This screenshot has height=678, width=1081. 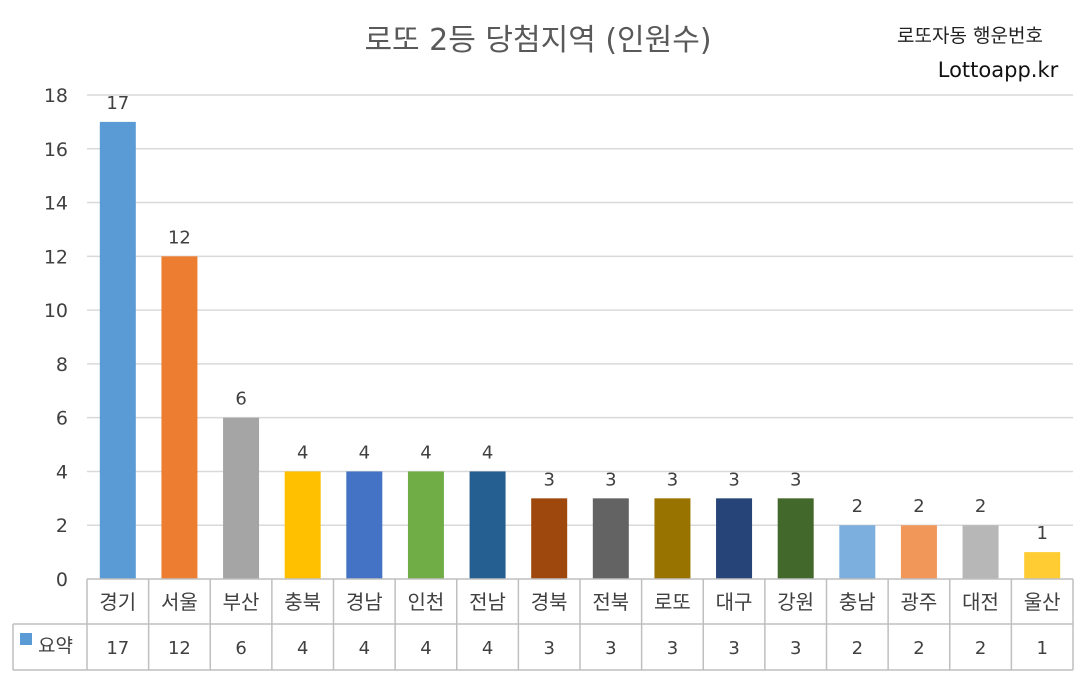 What do you see at coordinates (179, 602) in the screenshot?
I see `category-label: 서울` at bounding box center [179, 602].